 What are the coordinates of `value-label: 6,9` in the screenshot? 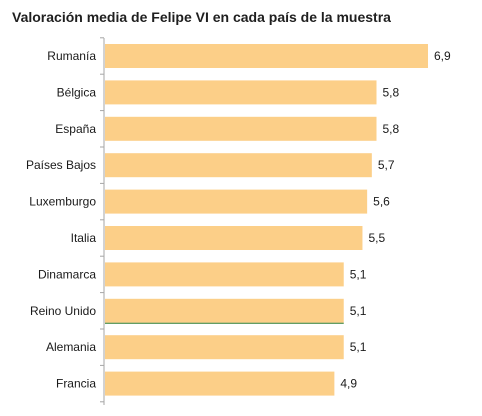 It's located at (442, 56).